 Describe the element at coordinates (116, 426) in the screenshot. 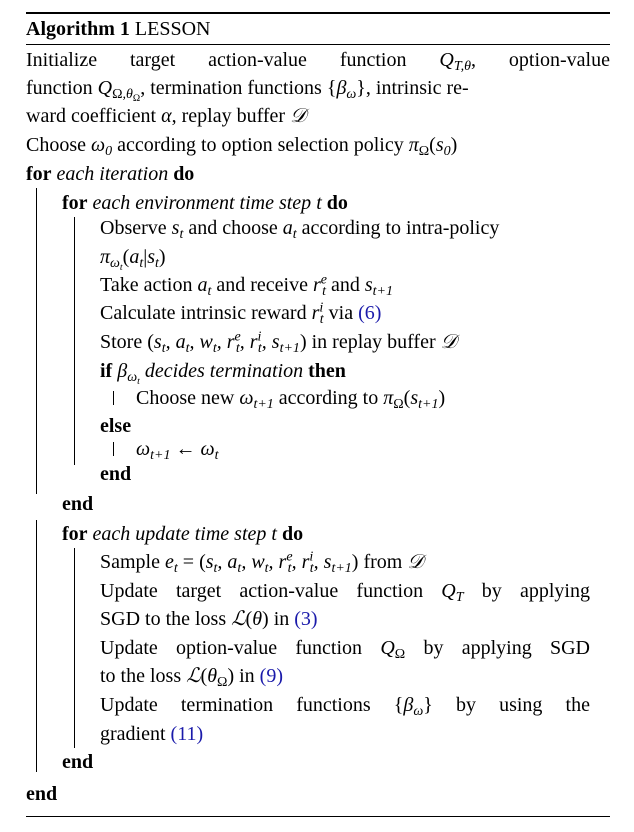

I see `else-line: else` at that location.